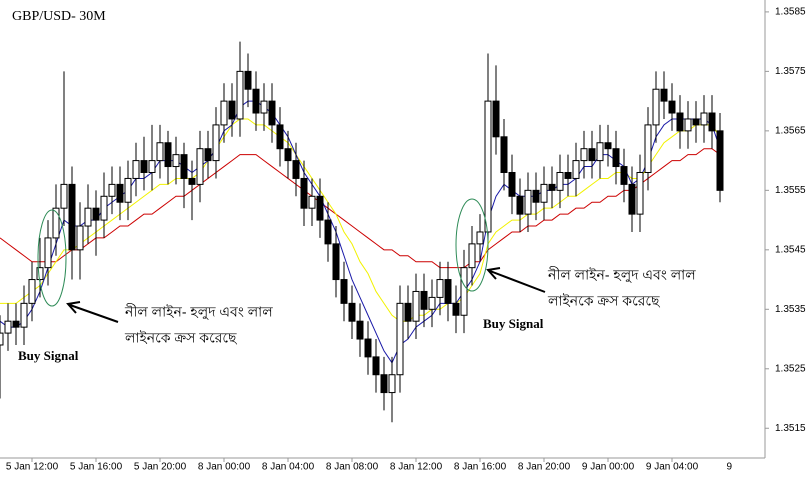 The image size is (811, 481). I want to click on x-tick-label: 9 Ja, so click(736, 467).